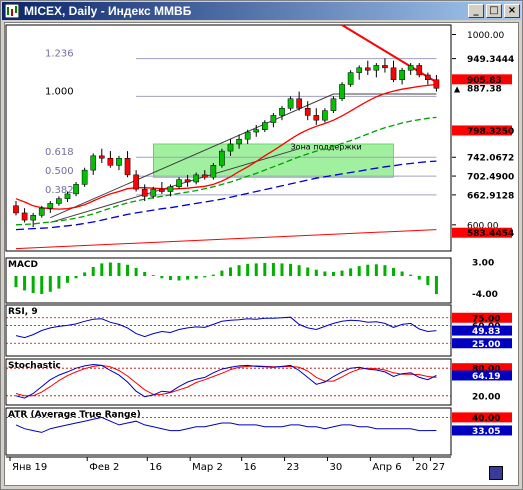 Image resolution: width=523 pixels, height=490 pixels. Describe the element at coordinates (486, 377) in the screenshot. I see `stochastic-label: 64.19` at that location.